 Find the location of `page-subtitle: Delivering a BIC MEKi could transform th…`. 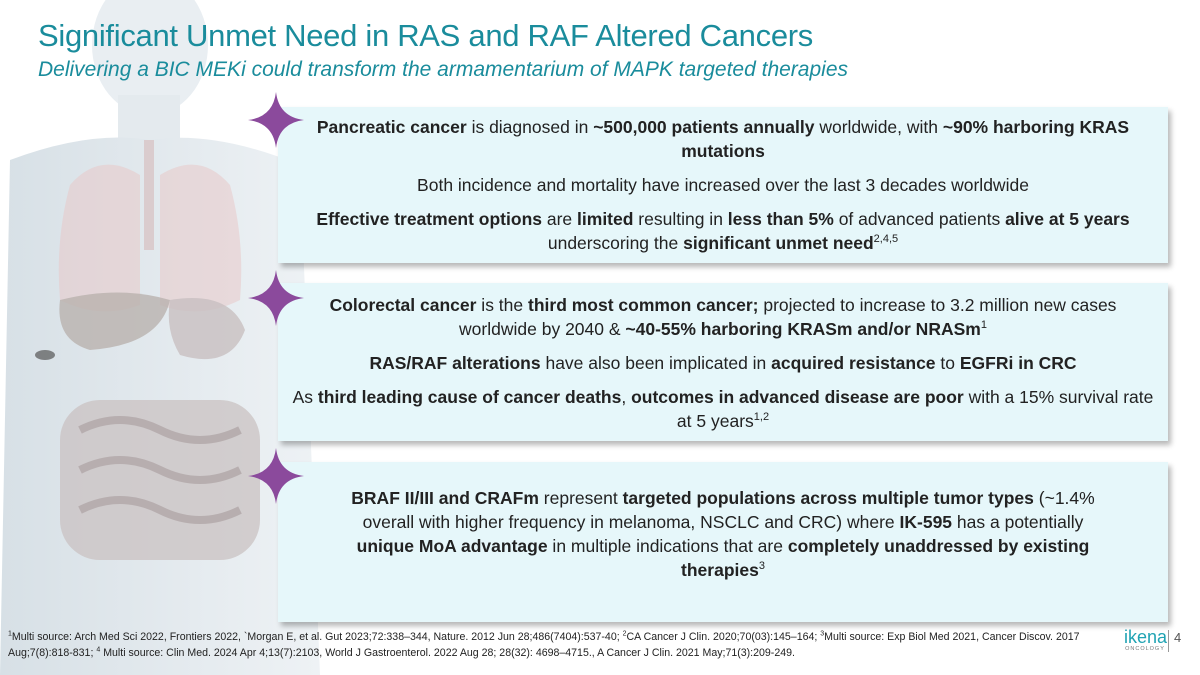

page-subtitle: Delivering a BIC MEKi could transform th… is located at coordinates (443, 69).